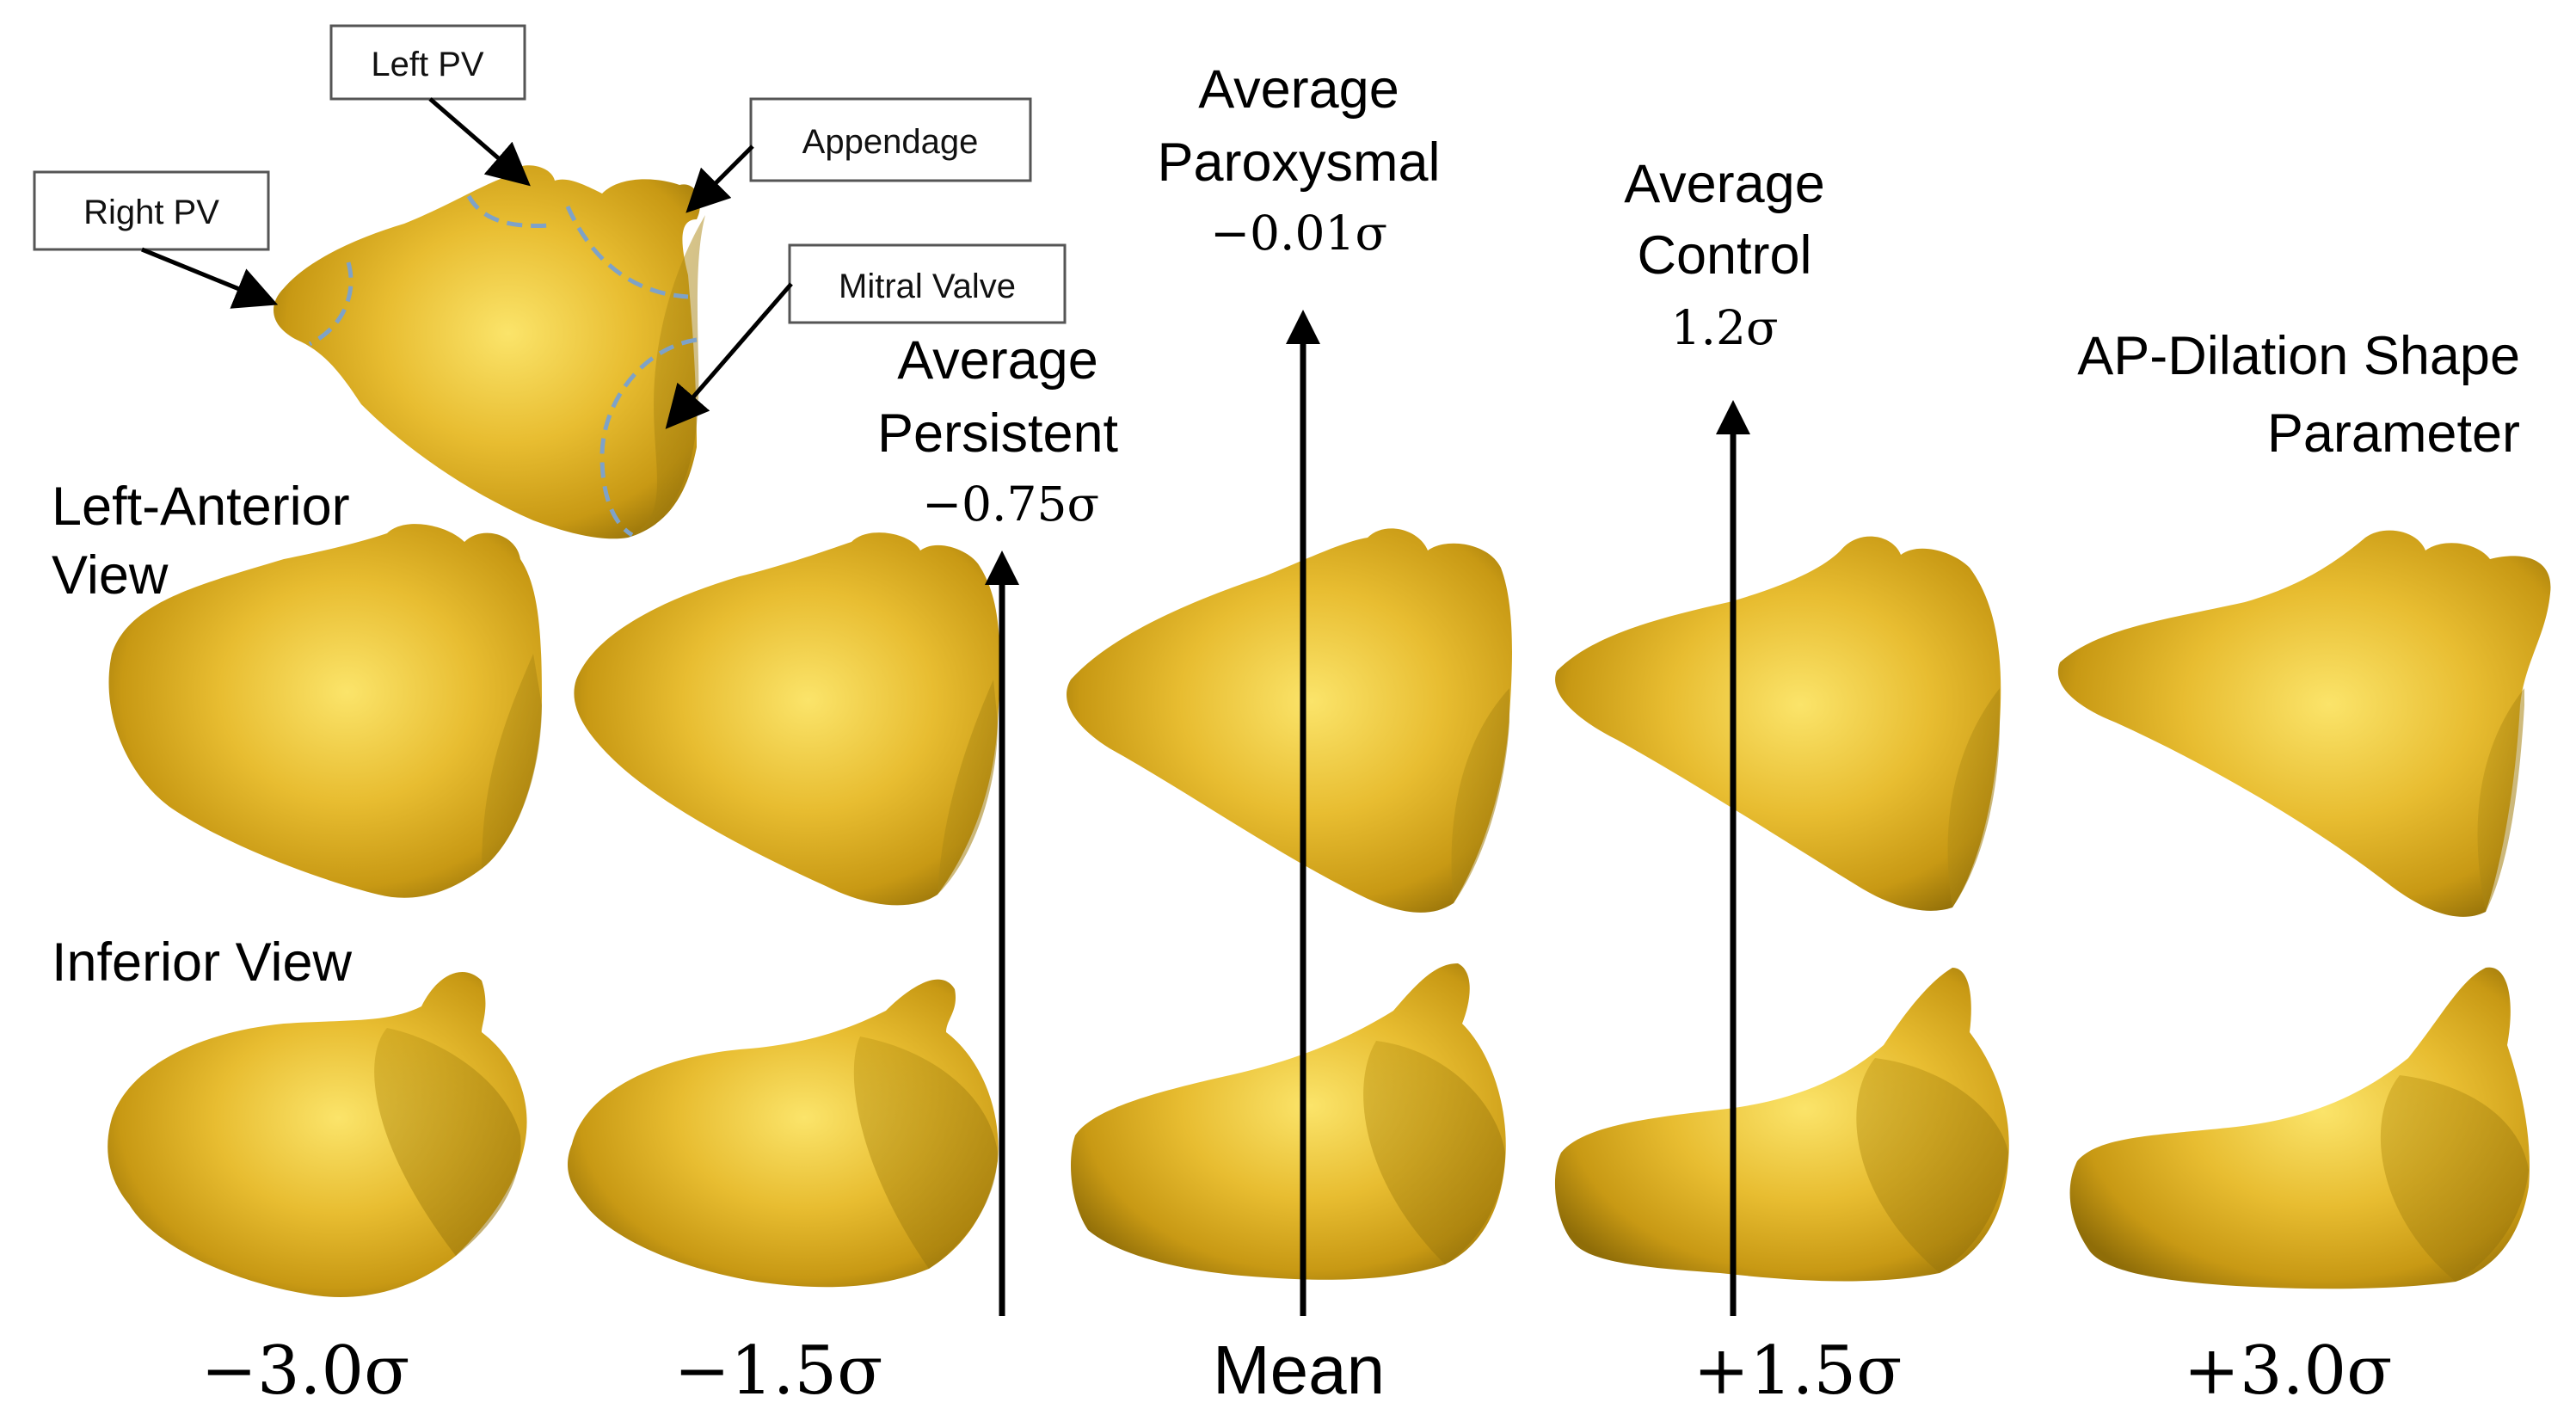 This screenshot has height=1421, width=2576. What do you see at coordinates (1724, 327) in the screenshot?
I see `control-value: 1.2σ` at bounding box center [1724, 327].